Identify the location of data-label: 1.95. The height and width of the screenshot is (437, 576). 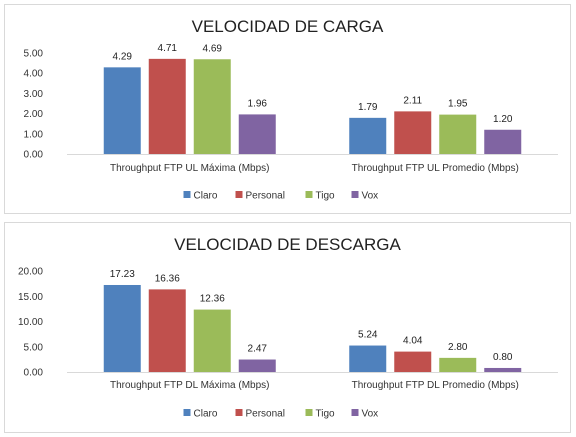
(458, 104).